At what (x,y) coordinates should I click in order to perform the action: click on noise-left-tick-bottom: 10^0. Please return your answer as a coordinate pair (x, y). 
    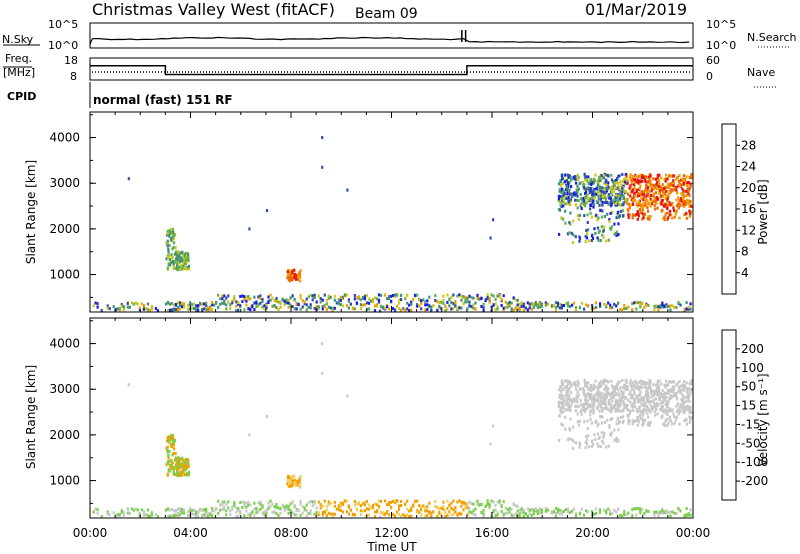
    Looking at the image, I should click on (63, 45).